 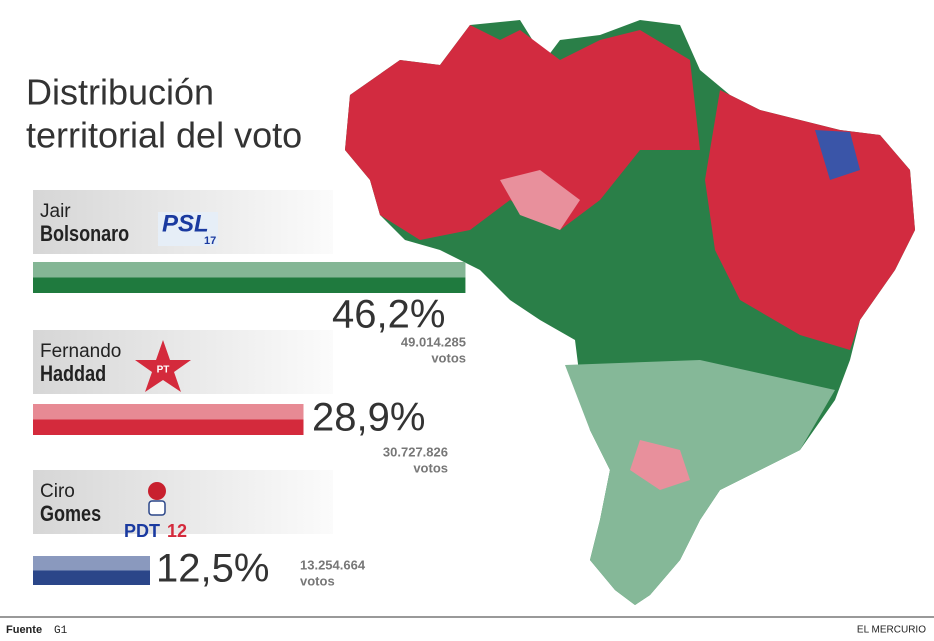 What do you see at coordinates (57, 491) in the screenshot?
I see `first-name: Ciro` at bounding box center [57, 491].